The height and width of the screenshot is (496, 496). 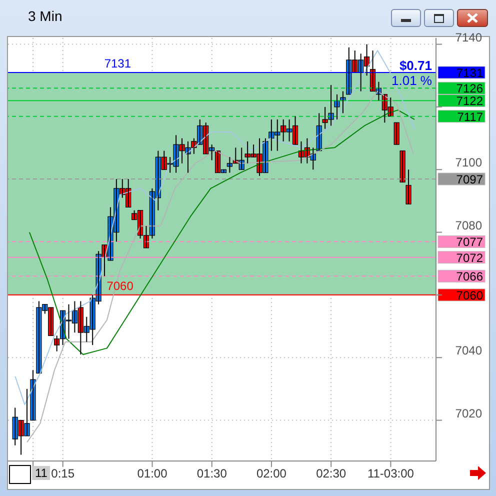 I want to click on annotation: 7060, so click(x=120, y=285).